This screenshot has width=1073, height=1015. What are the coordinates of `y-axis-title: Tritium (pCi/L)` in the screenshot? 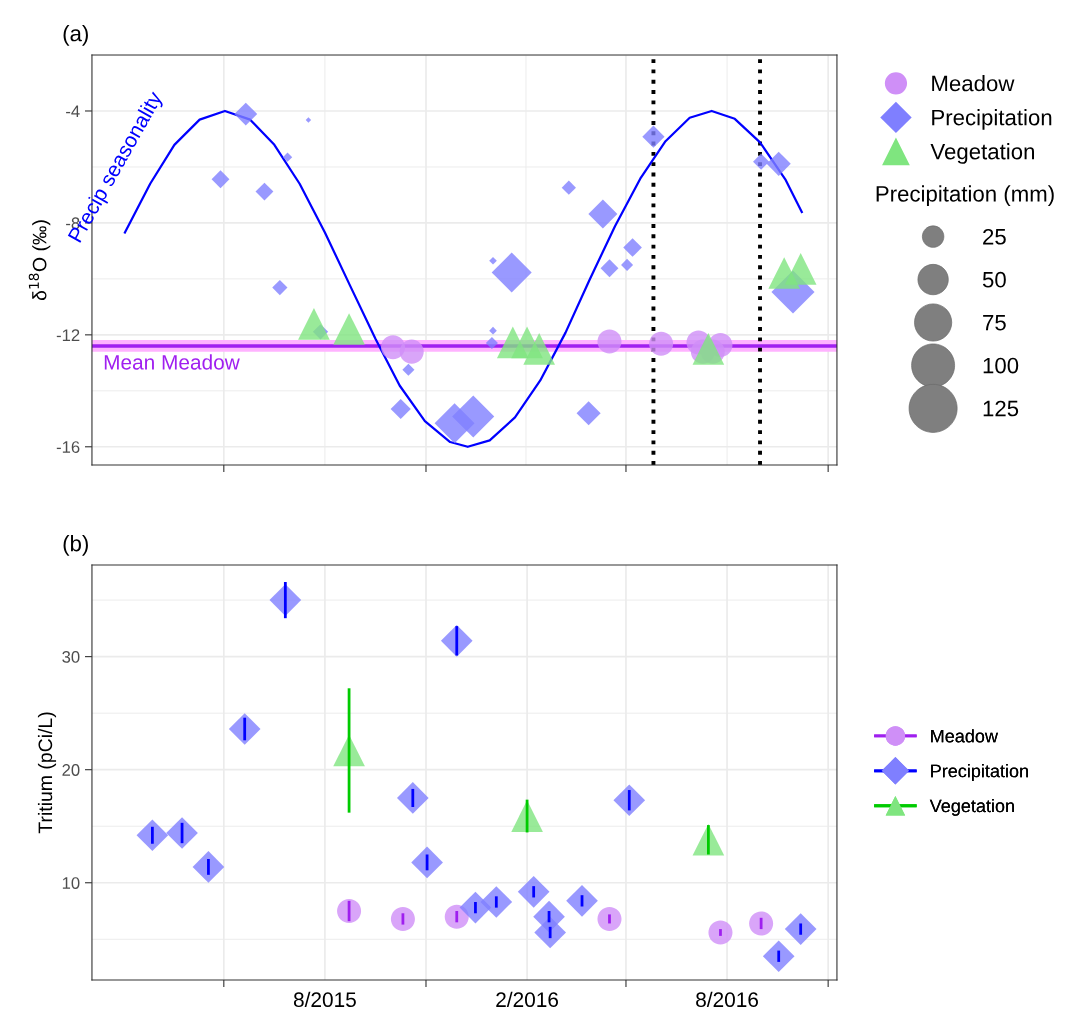 It's located at (47, 773).